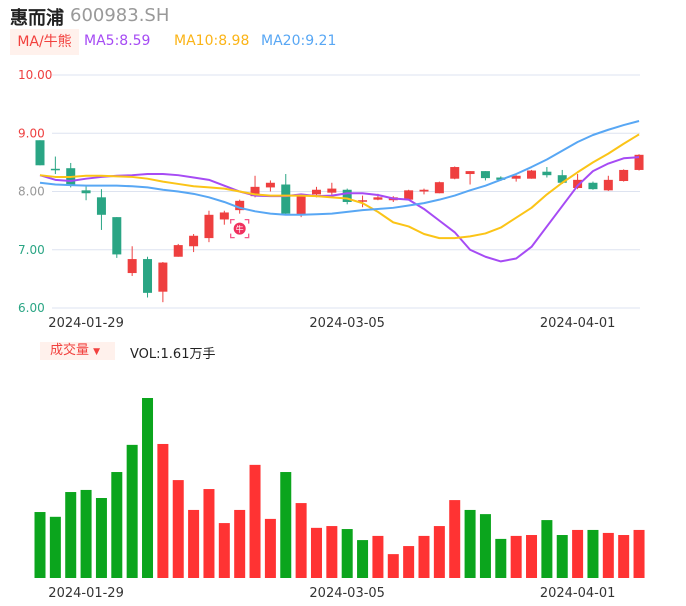 The image size is (686, 606). Describe the element at coordinates (578, 593) in the screenshot. I see `volume-x-tick-label: 2024-04-01` at that location.